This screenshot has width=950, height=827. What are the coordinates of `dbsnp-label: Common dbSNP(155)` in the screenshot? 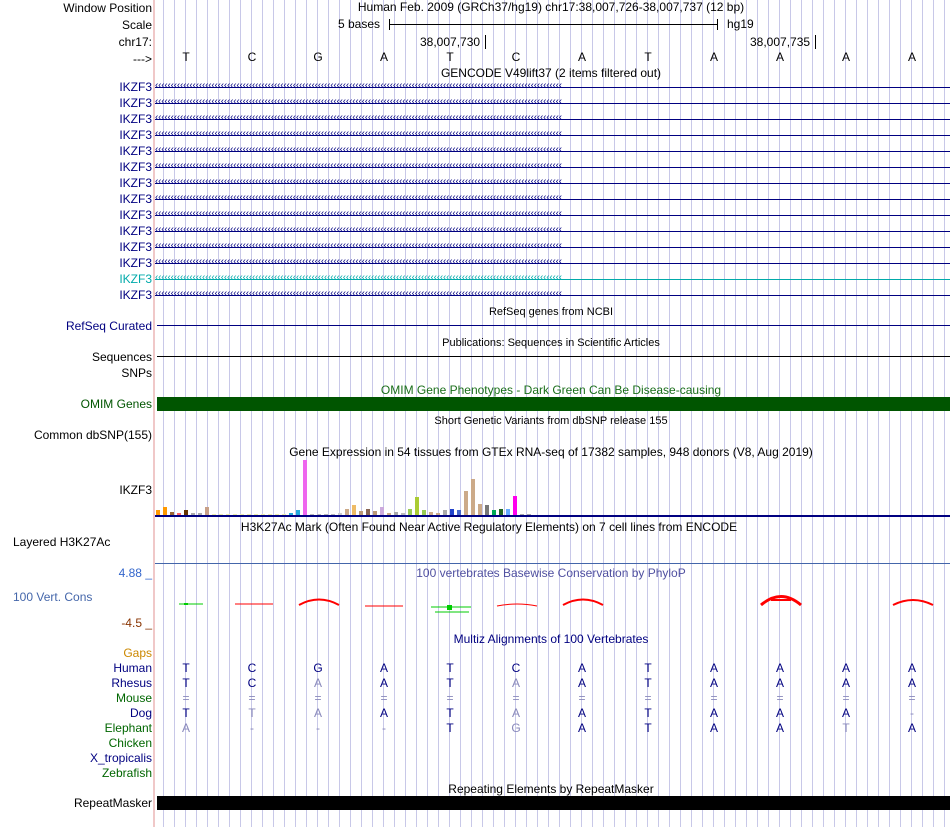 It's located at (92, 435).